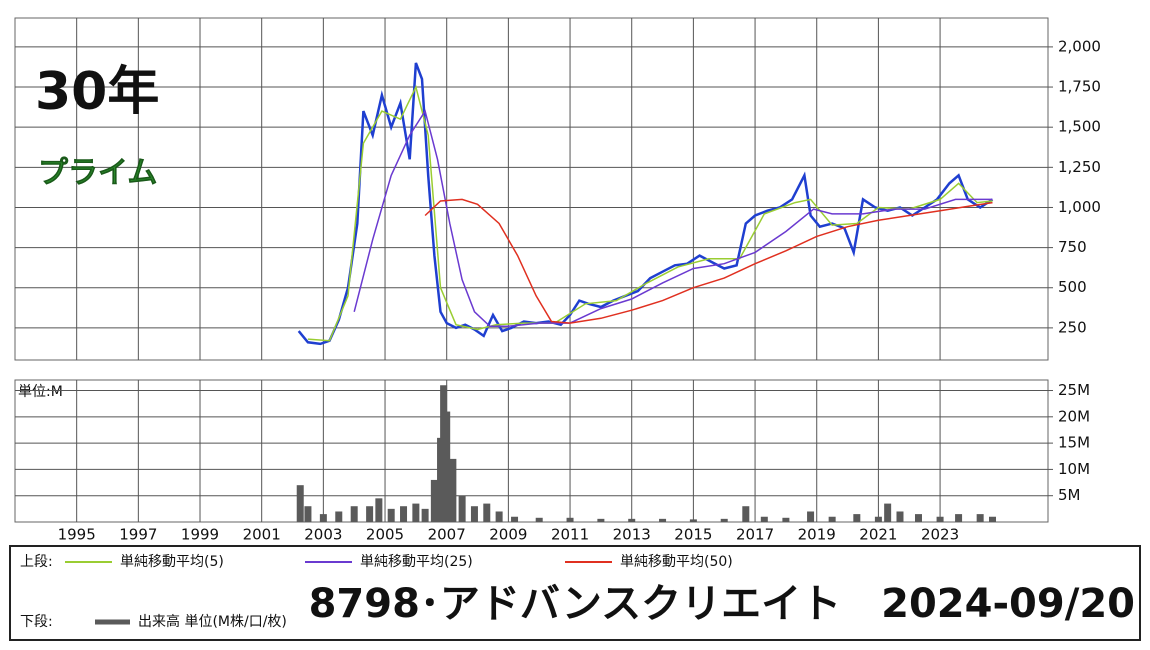 The image size is (1150, 650). I want to click on y-tick-label: 250, so click(1072, 327).